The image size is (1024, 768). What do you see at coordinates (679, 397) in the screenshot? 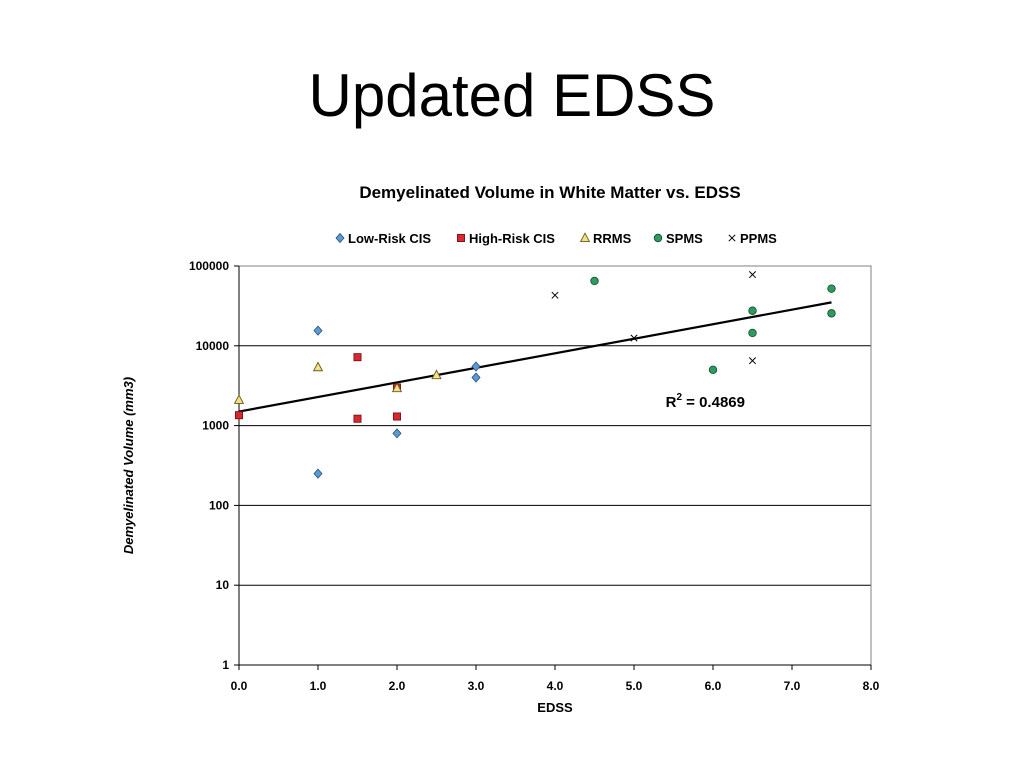
I see `r-squared-superscript: 2` at bounding box center [679, 397].